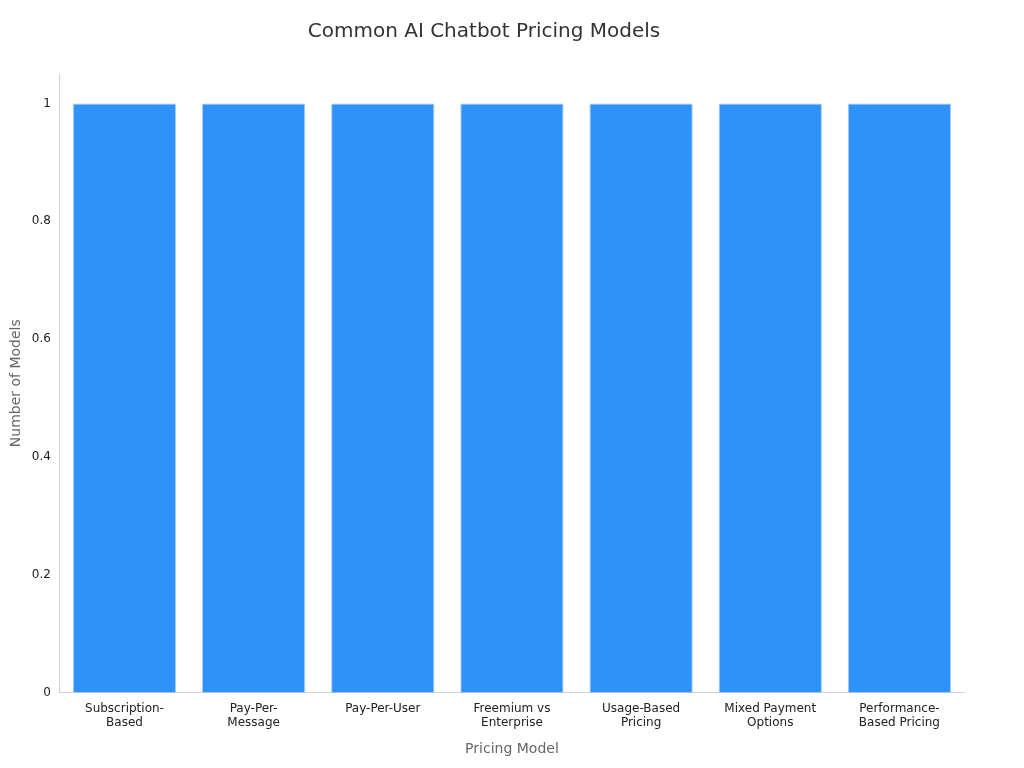 The width and height of the screenshot is (1024, 768). I want to click on x-axis-title: Pricing Model, so click(512, 748).